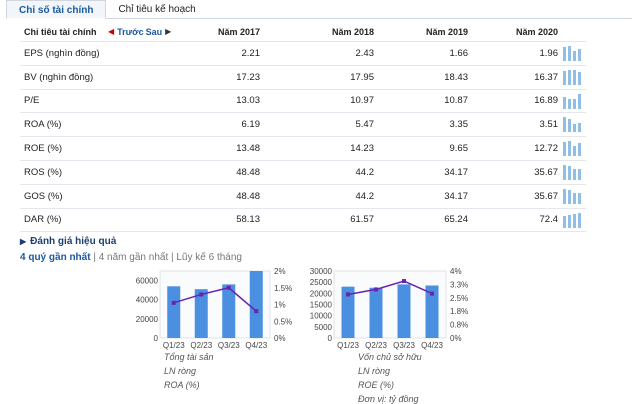 This screenshot has width=640, height=404. I want to click on row-value: 48.48, so click(248, 196).